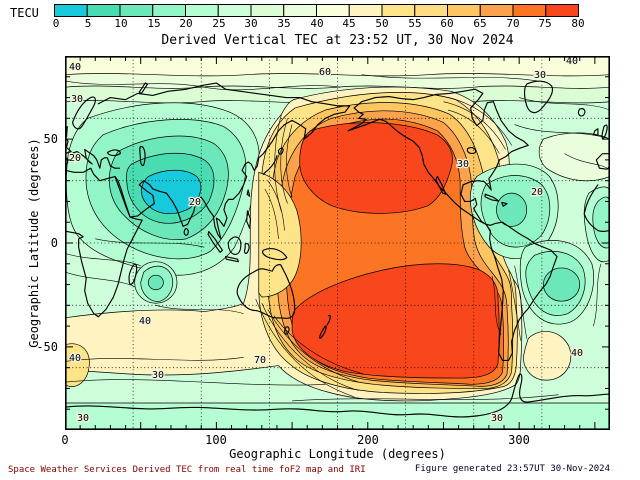  Describe the element at coordinates (65, 440) in the screenshot. I see `x-tick-label: 0` at that location.